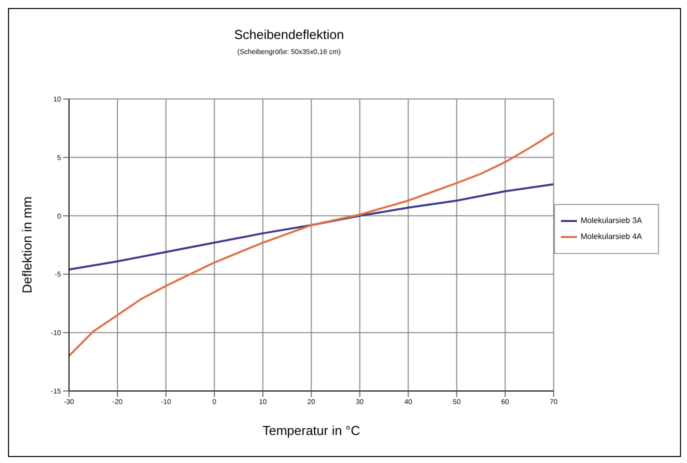  I want to click on y-axis-title: Deflektion in mm, so click(27, 245).